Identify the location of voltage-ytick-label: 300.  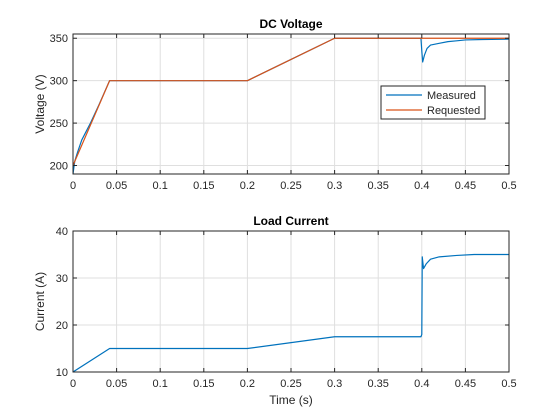
(59, 82).